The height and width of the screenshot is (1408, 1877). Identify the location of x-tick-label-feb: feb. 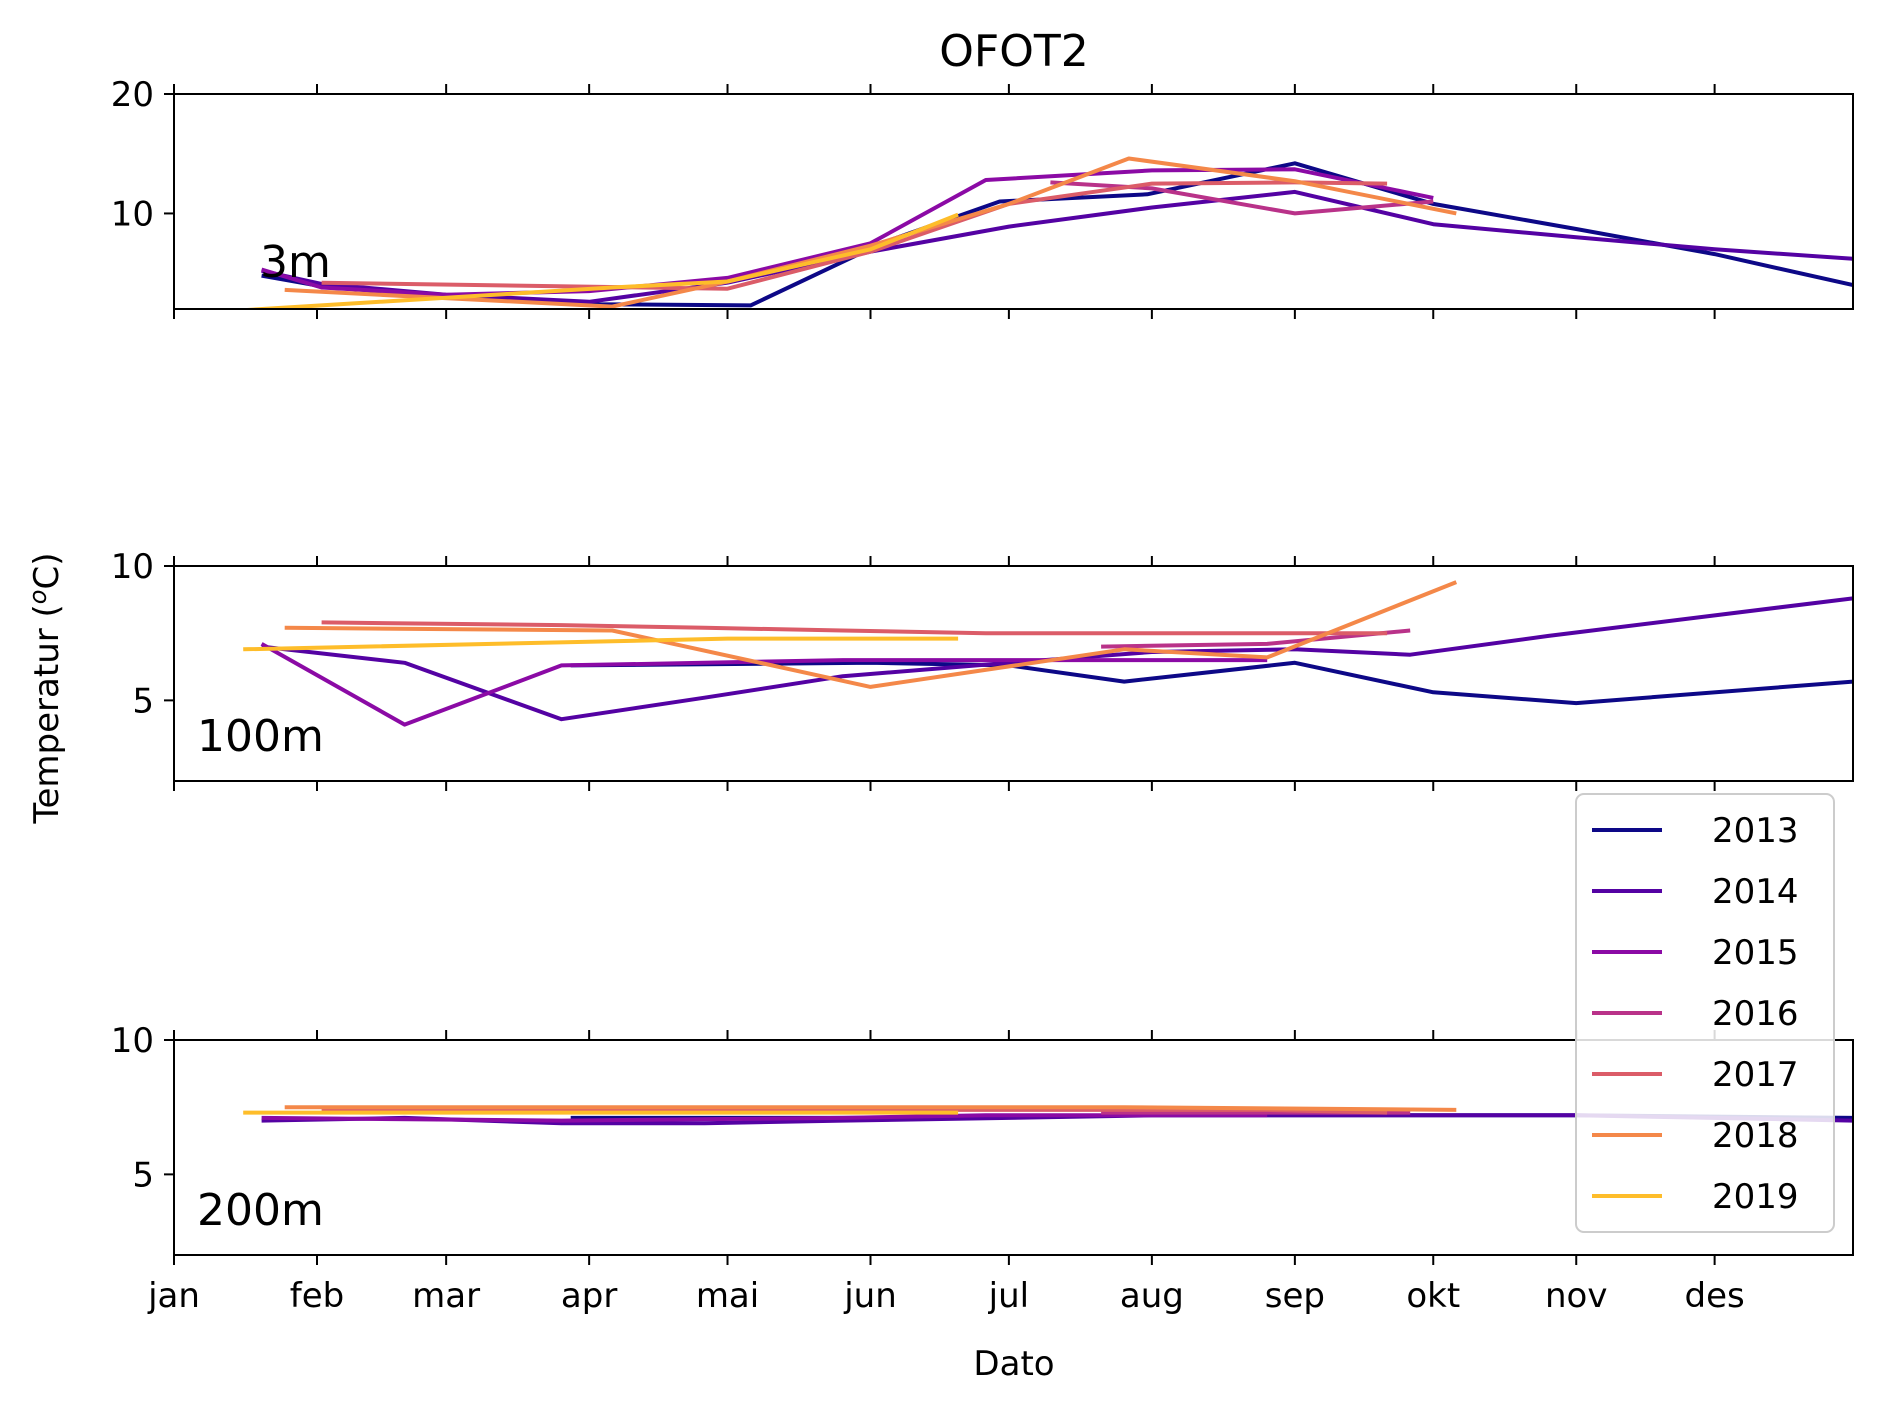
(317, 1296).